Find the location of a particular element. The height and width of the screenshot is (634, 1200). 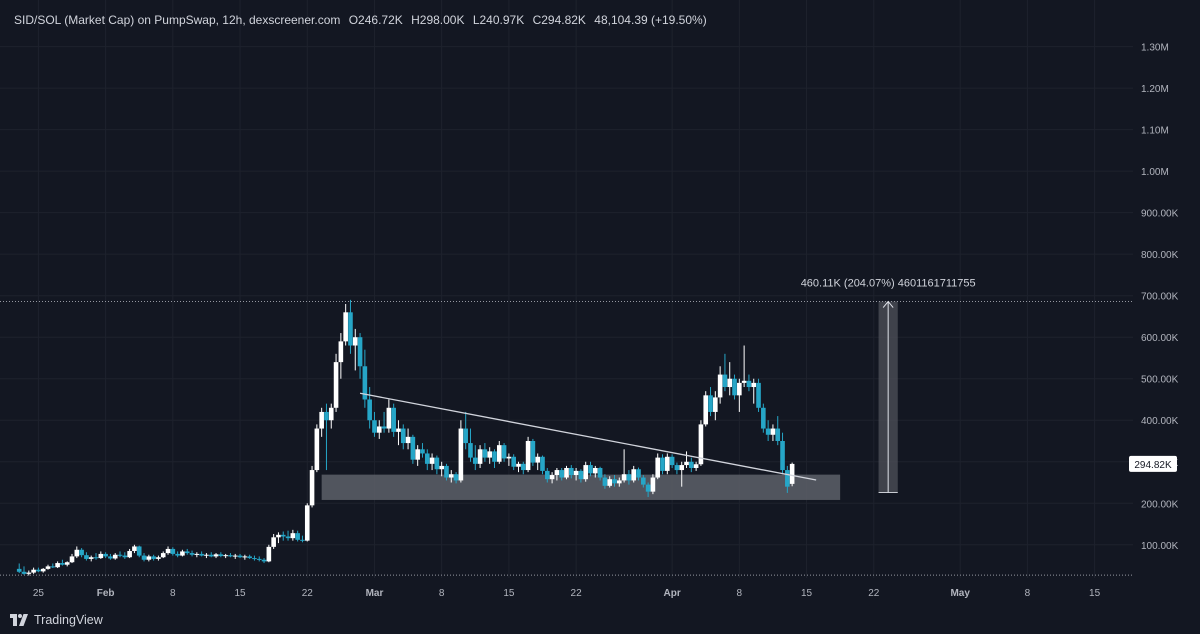

ohlc-open: O246.72K is located at coordinates (375, 20).